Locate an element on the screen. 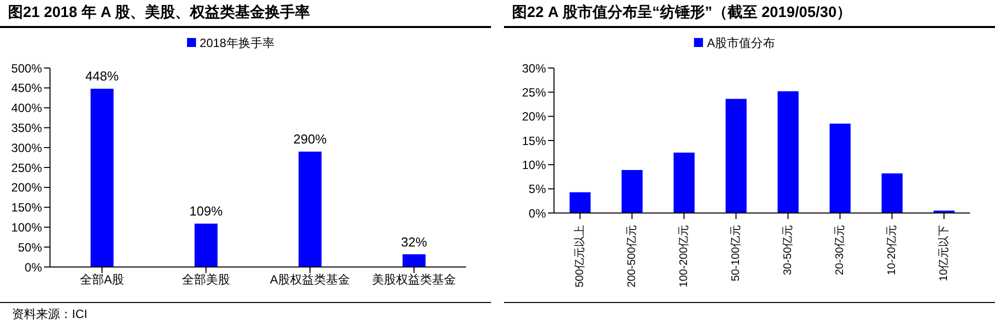  data-label: 109% is located at coordinates (206, 211).